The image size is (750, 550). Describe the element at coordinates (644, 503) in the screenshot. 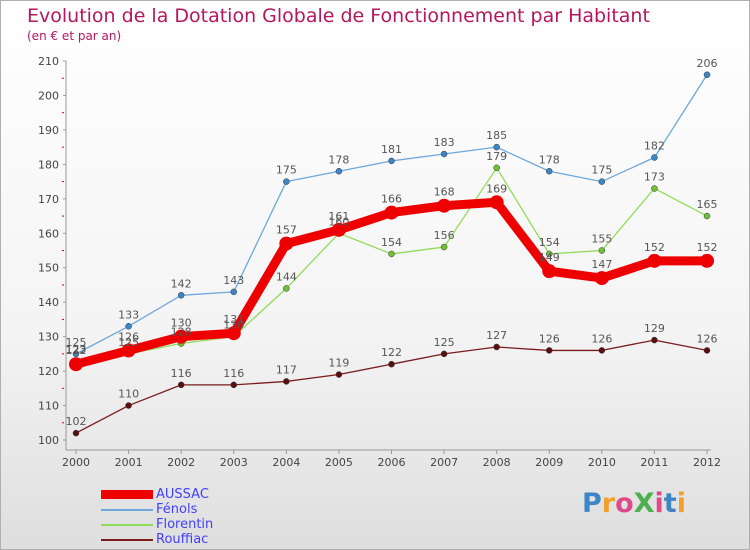

I see `logo-letter: X` at that location.